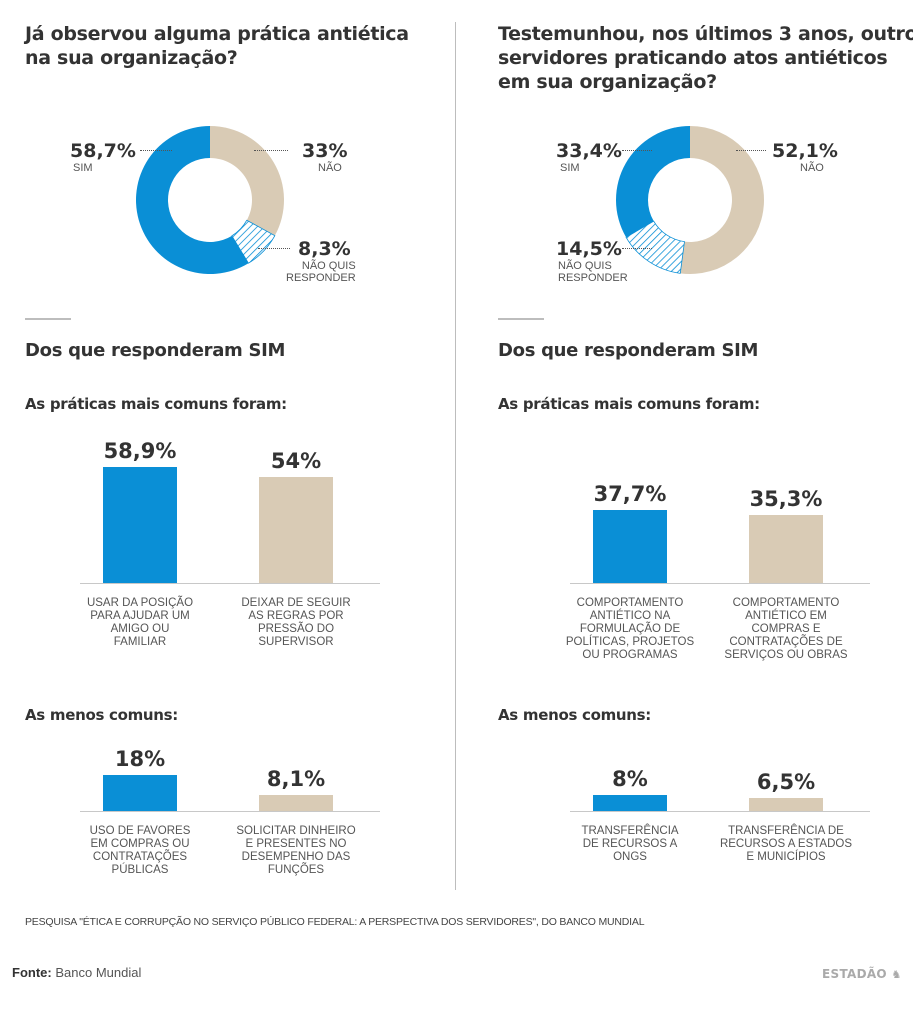  What do you see at coordinates (786, 831) in the screenshot?
I see `right-least-bar-label-line: TRANSFERÊNCIA DE` at bounding box center [786, 831].